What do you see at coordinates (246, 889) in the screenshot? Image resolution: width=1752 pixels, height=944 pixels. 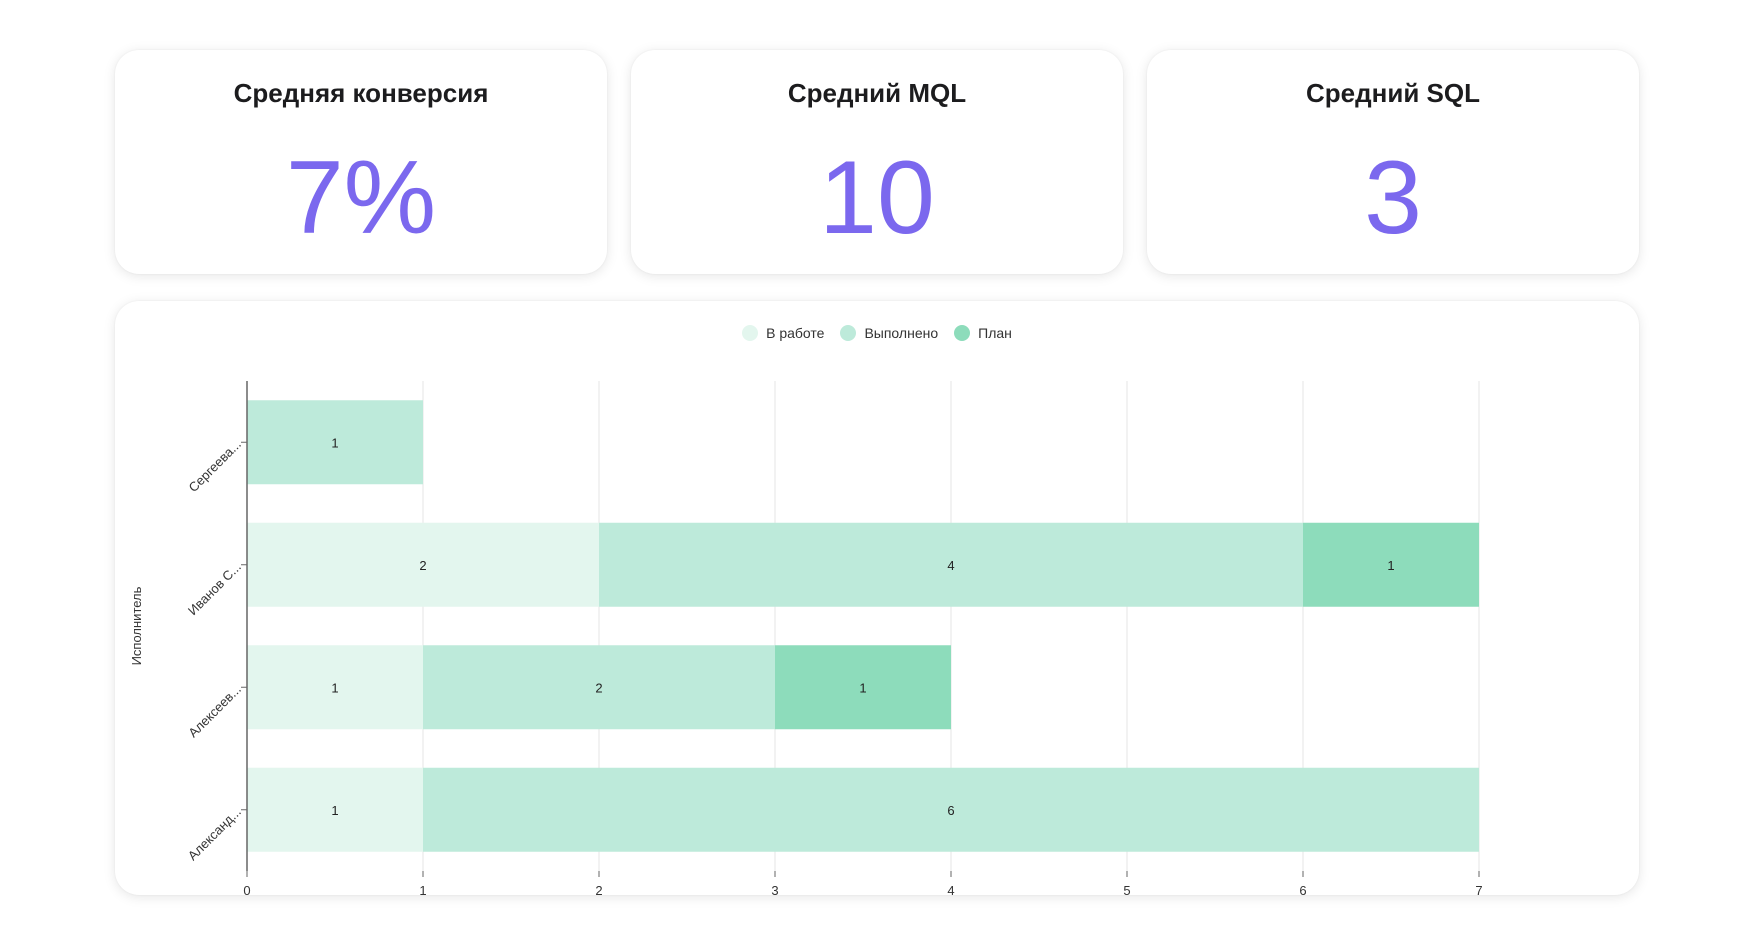 I see `x-tick-label: 0` at bounding box center [246, 889].